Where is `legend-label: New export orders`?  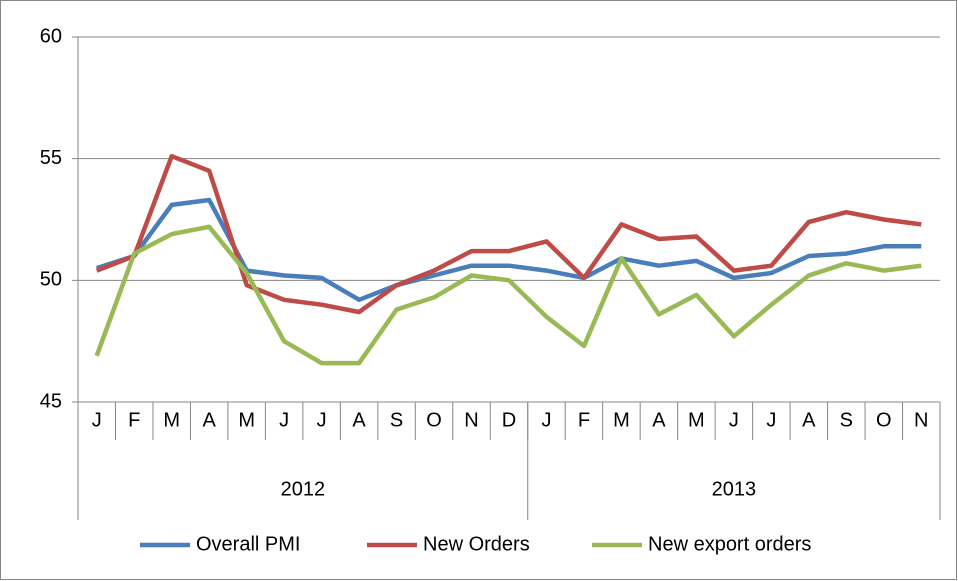
legend-label: New export orders is located at coordinates (729, 544).